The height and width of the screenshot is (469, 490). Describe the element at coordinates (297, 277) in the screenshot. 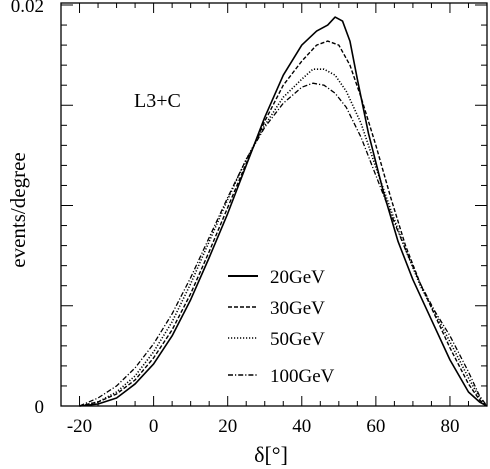

I see `legend-label-20gev: 20GeV` at that location.